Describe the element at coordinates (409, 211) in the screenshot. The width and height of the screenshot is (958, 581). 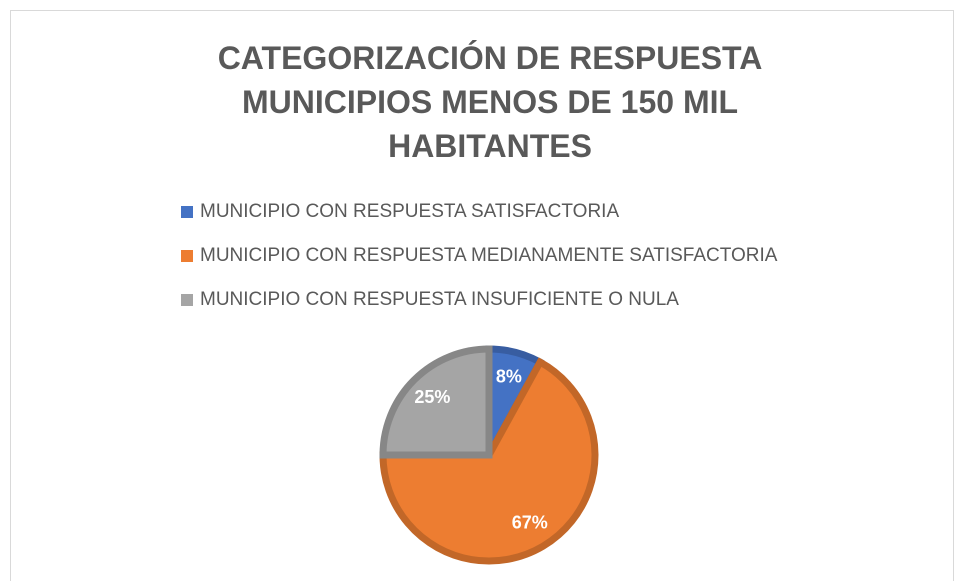
I see `legend-label: MUNICIPIO CON RESPUESTA SATISFACTORIA` at that location.